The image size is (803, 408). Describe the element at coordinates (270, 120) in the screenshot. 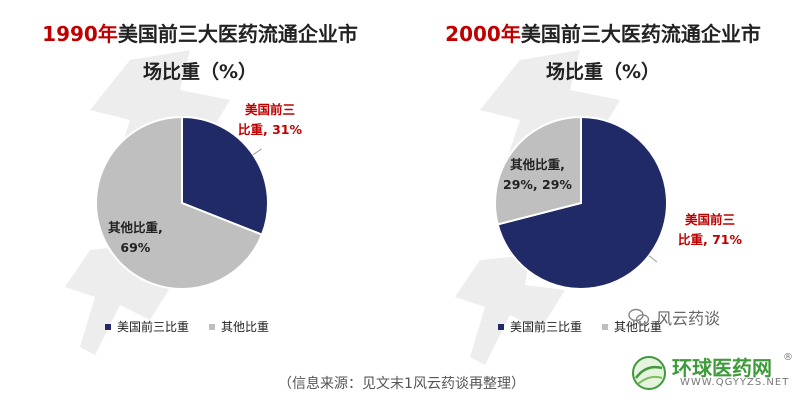

I see `label-main: 美国前三 比重, 31%` at that location.